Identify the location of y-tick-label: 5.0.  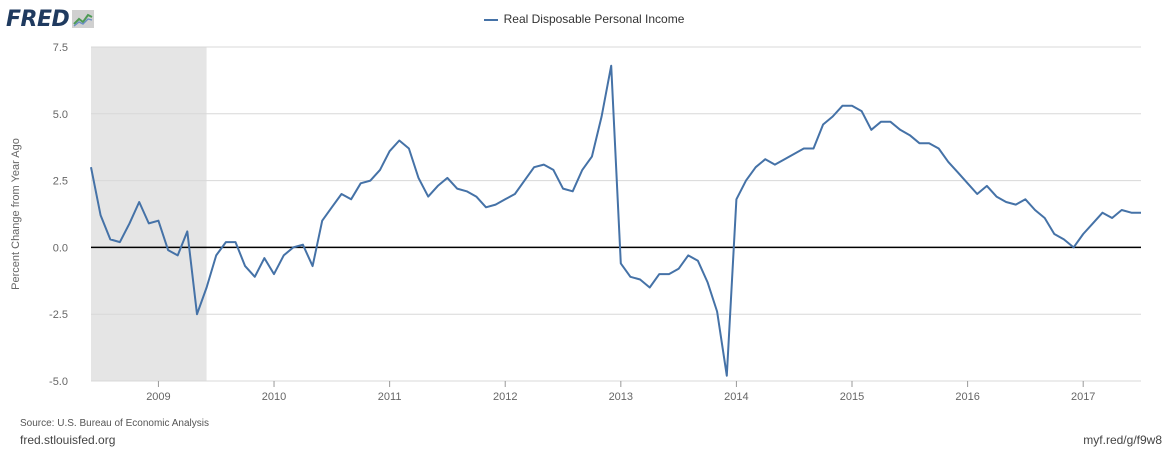
(60, 115).